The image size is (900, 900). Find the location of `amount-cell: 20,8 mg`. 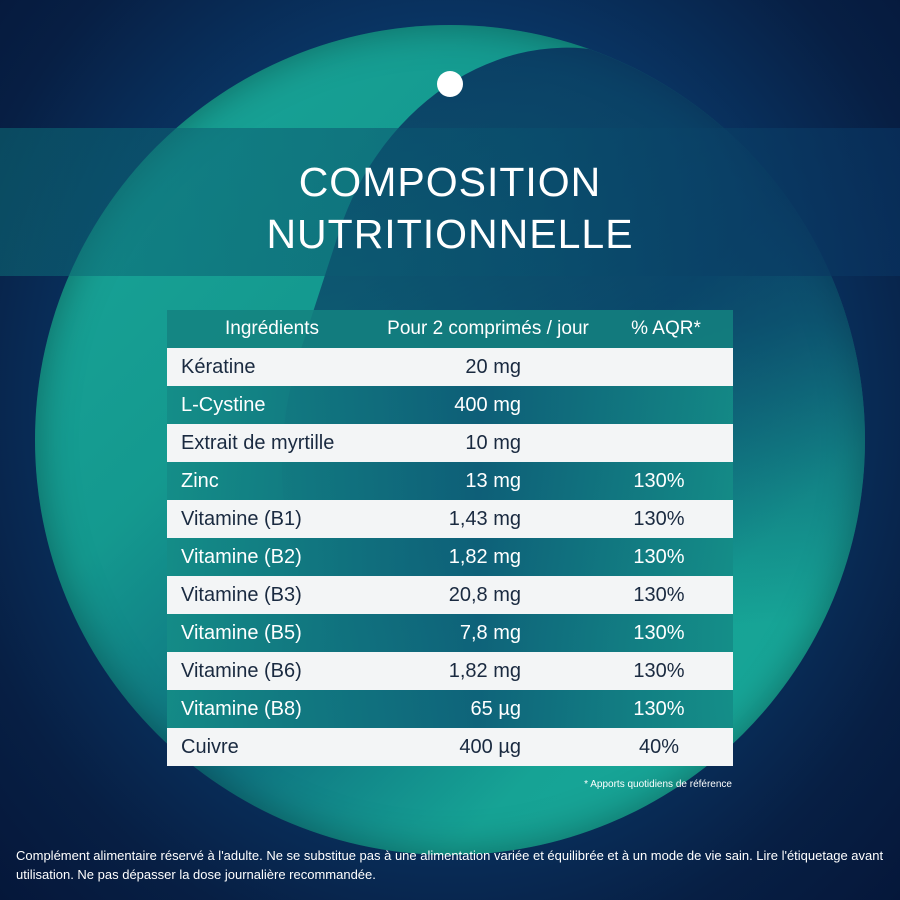

amount-cell: 20,8 mg is located at coordinates (484, 594).